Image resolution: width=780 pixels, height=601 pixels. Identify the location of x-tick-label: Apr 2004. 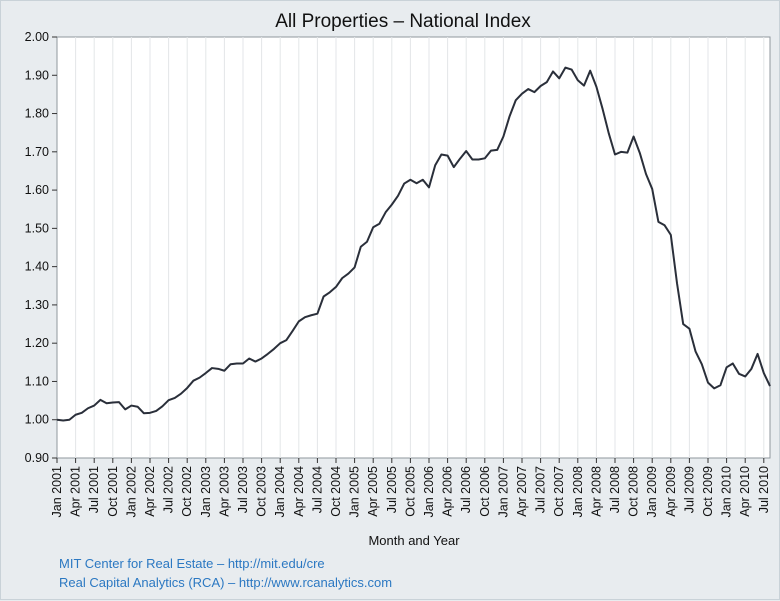
(299, 491).